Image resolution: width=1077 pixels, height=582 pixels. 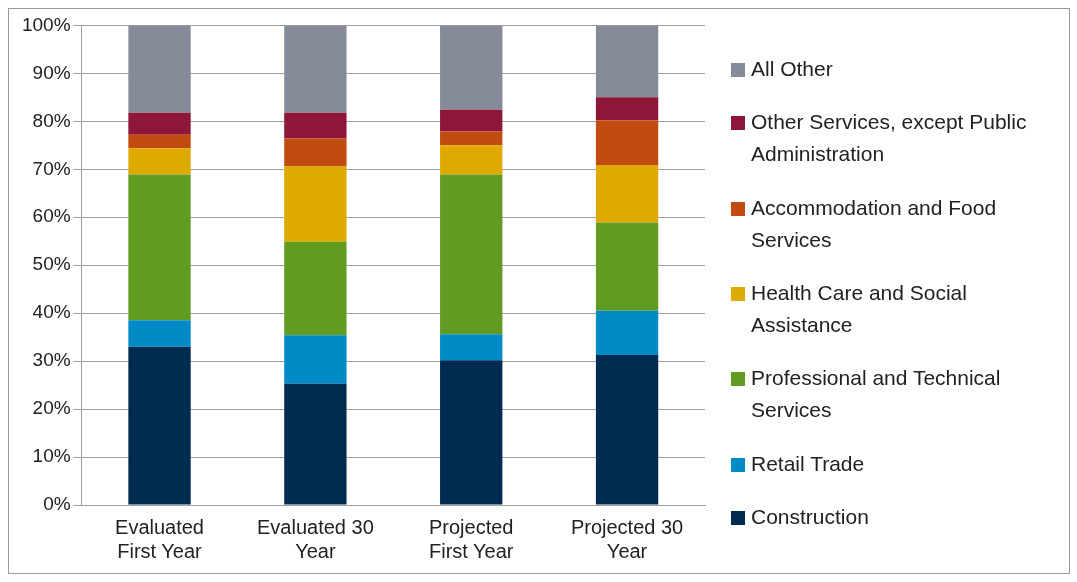 What do you see at coordinates (51, 360) in the screenshot?
I see `y-tick-label: 30%` at bounding box center [51, 360].